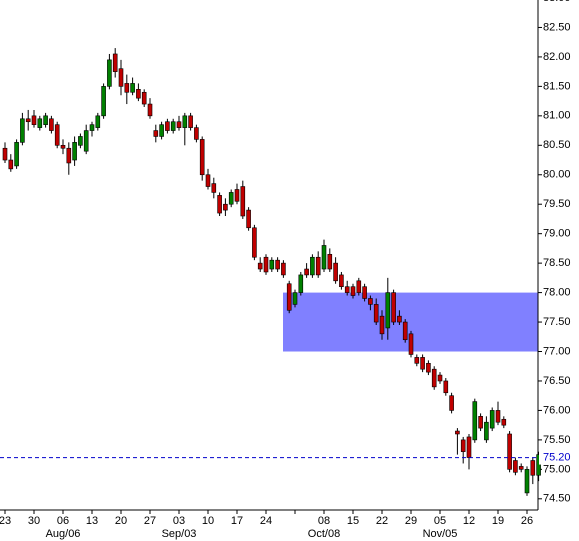  I want to click on x-tick-label: 24, so click(266, 521).